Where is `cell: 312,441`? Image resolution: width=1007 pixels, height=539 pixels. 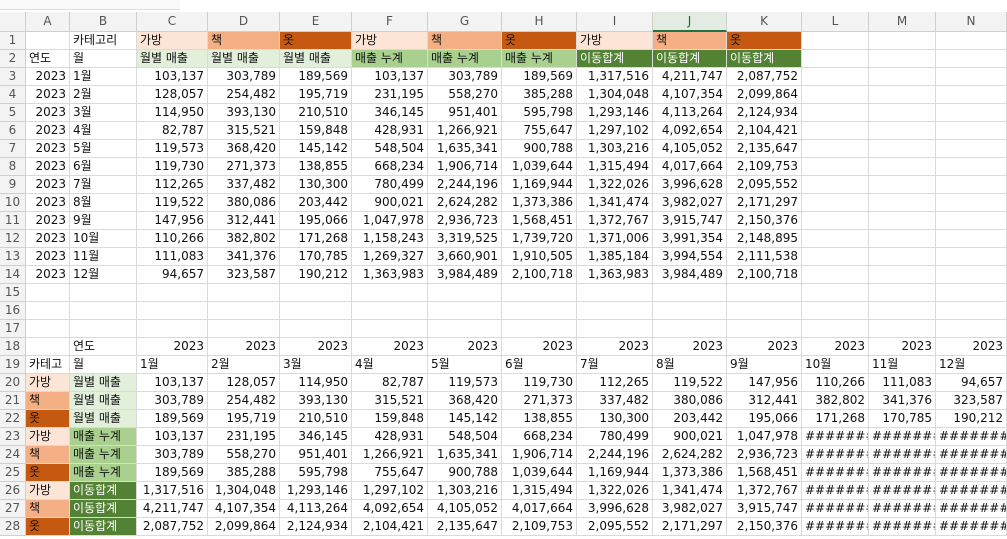
cell: 312,441 is located at coordinates (244, 221).